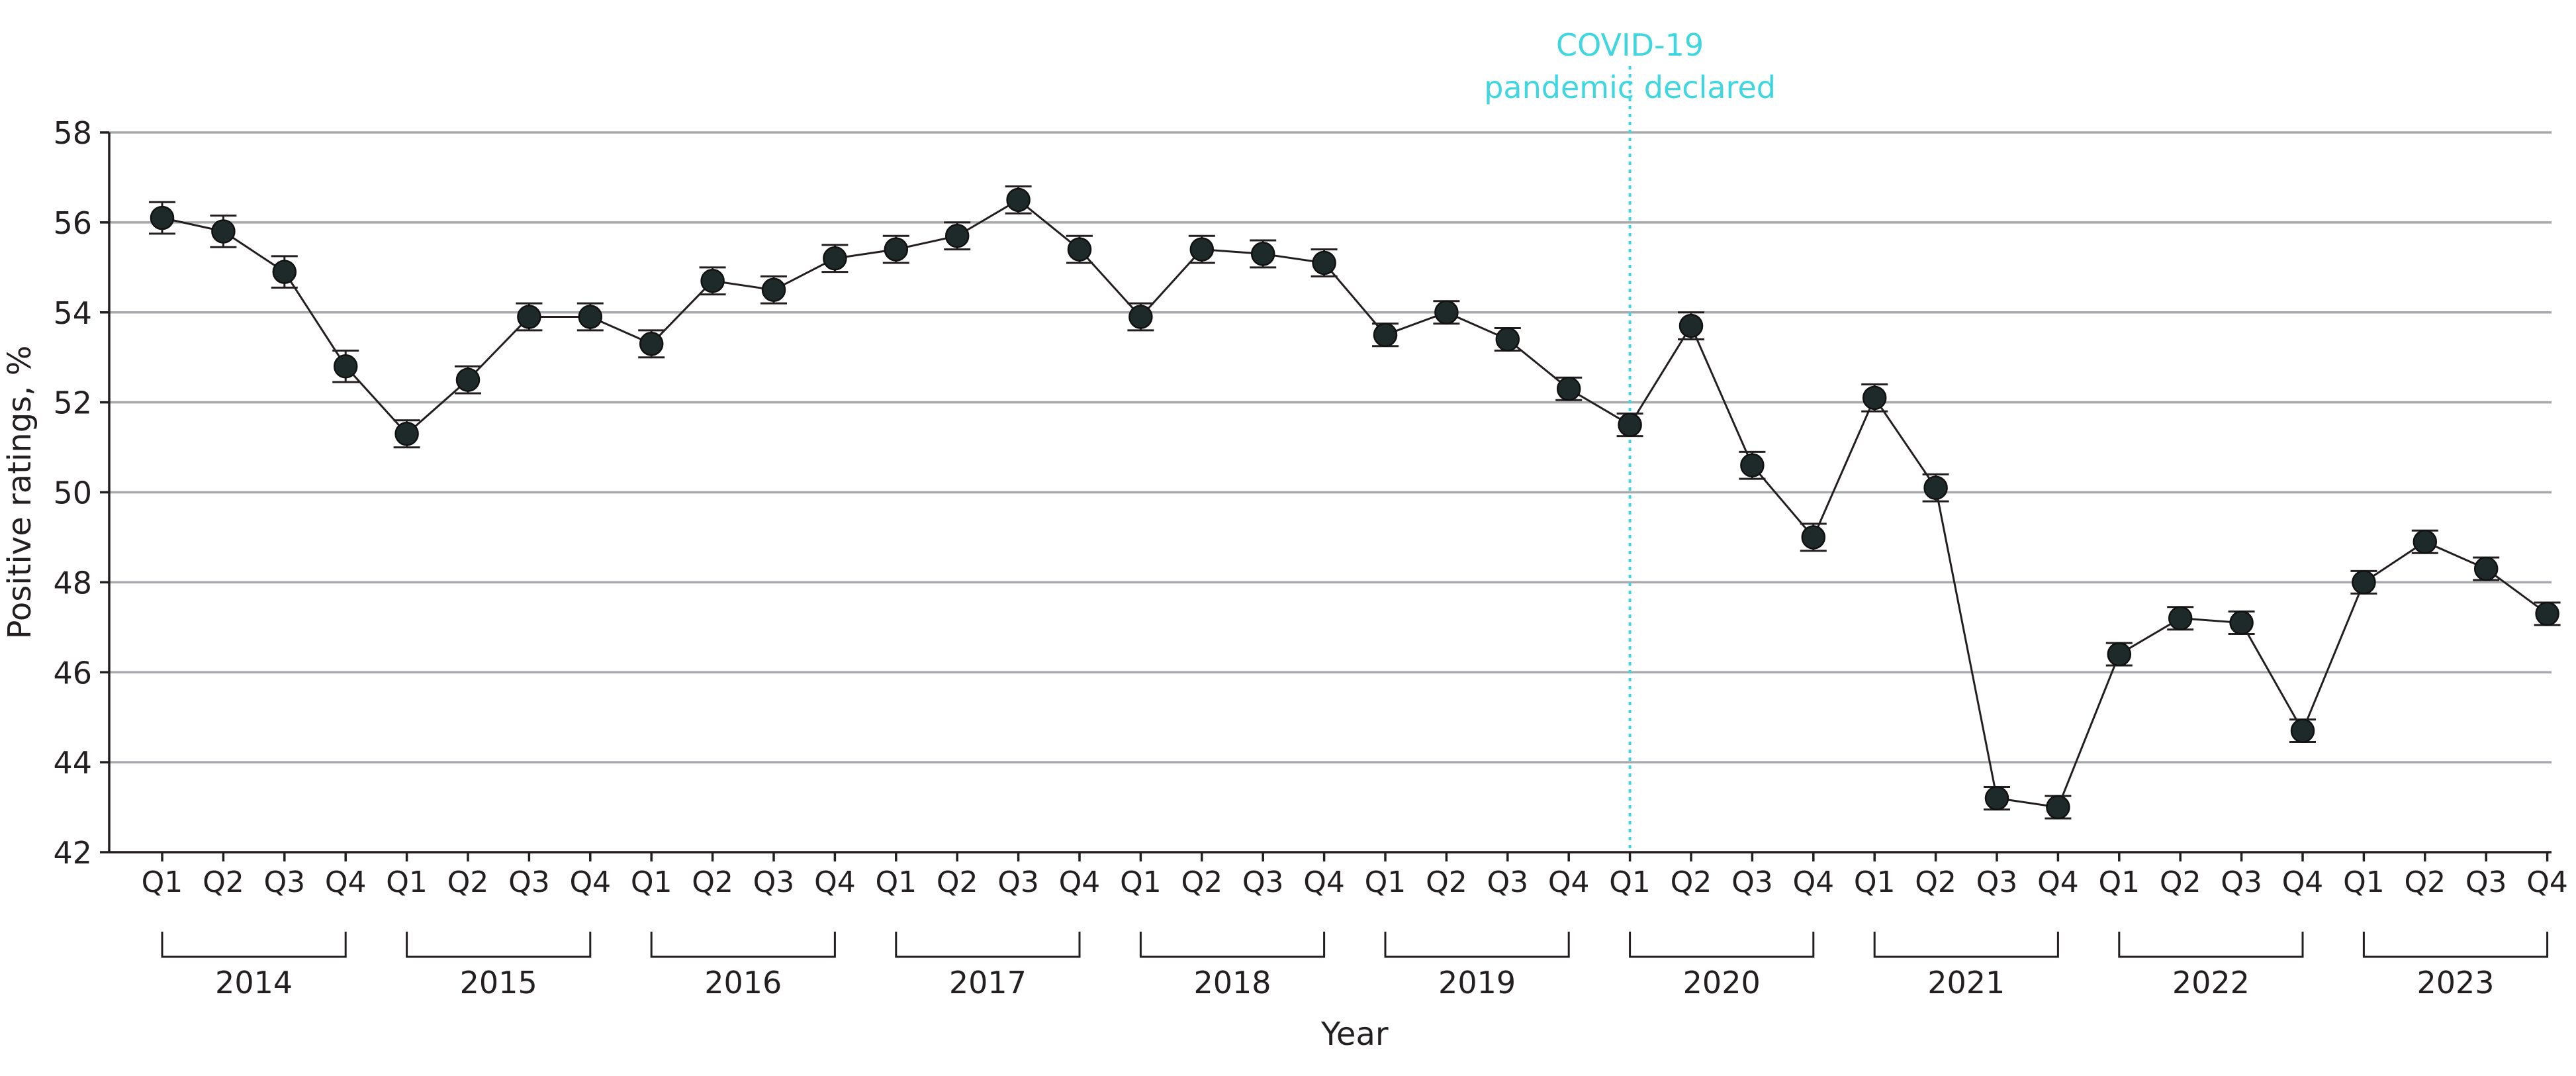 The image size is (2576, 1076). Describe the element at coordinates (743, 983) in the screenshot. I see `year-label-2016: 2016` at that location.